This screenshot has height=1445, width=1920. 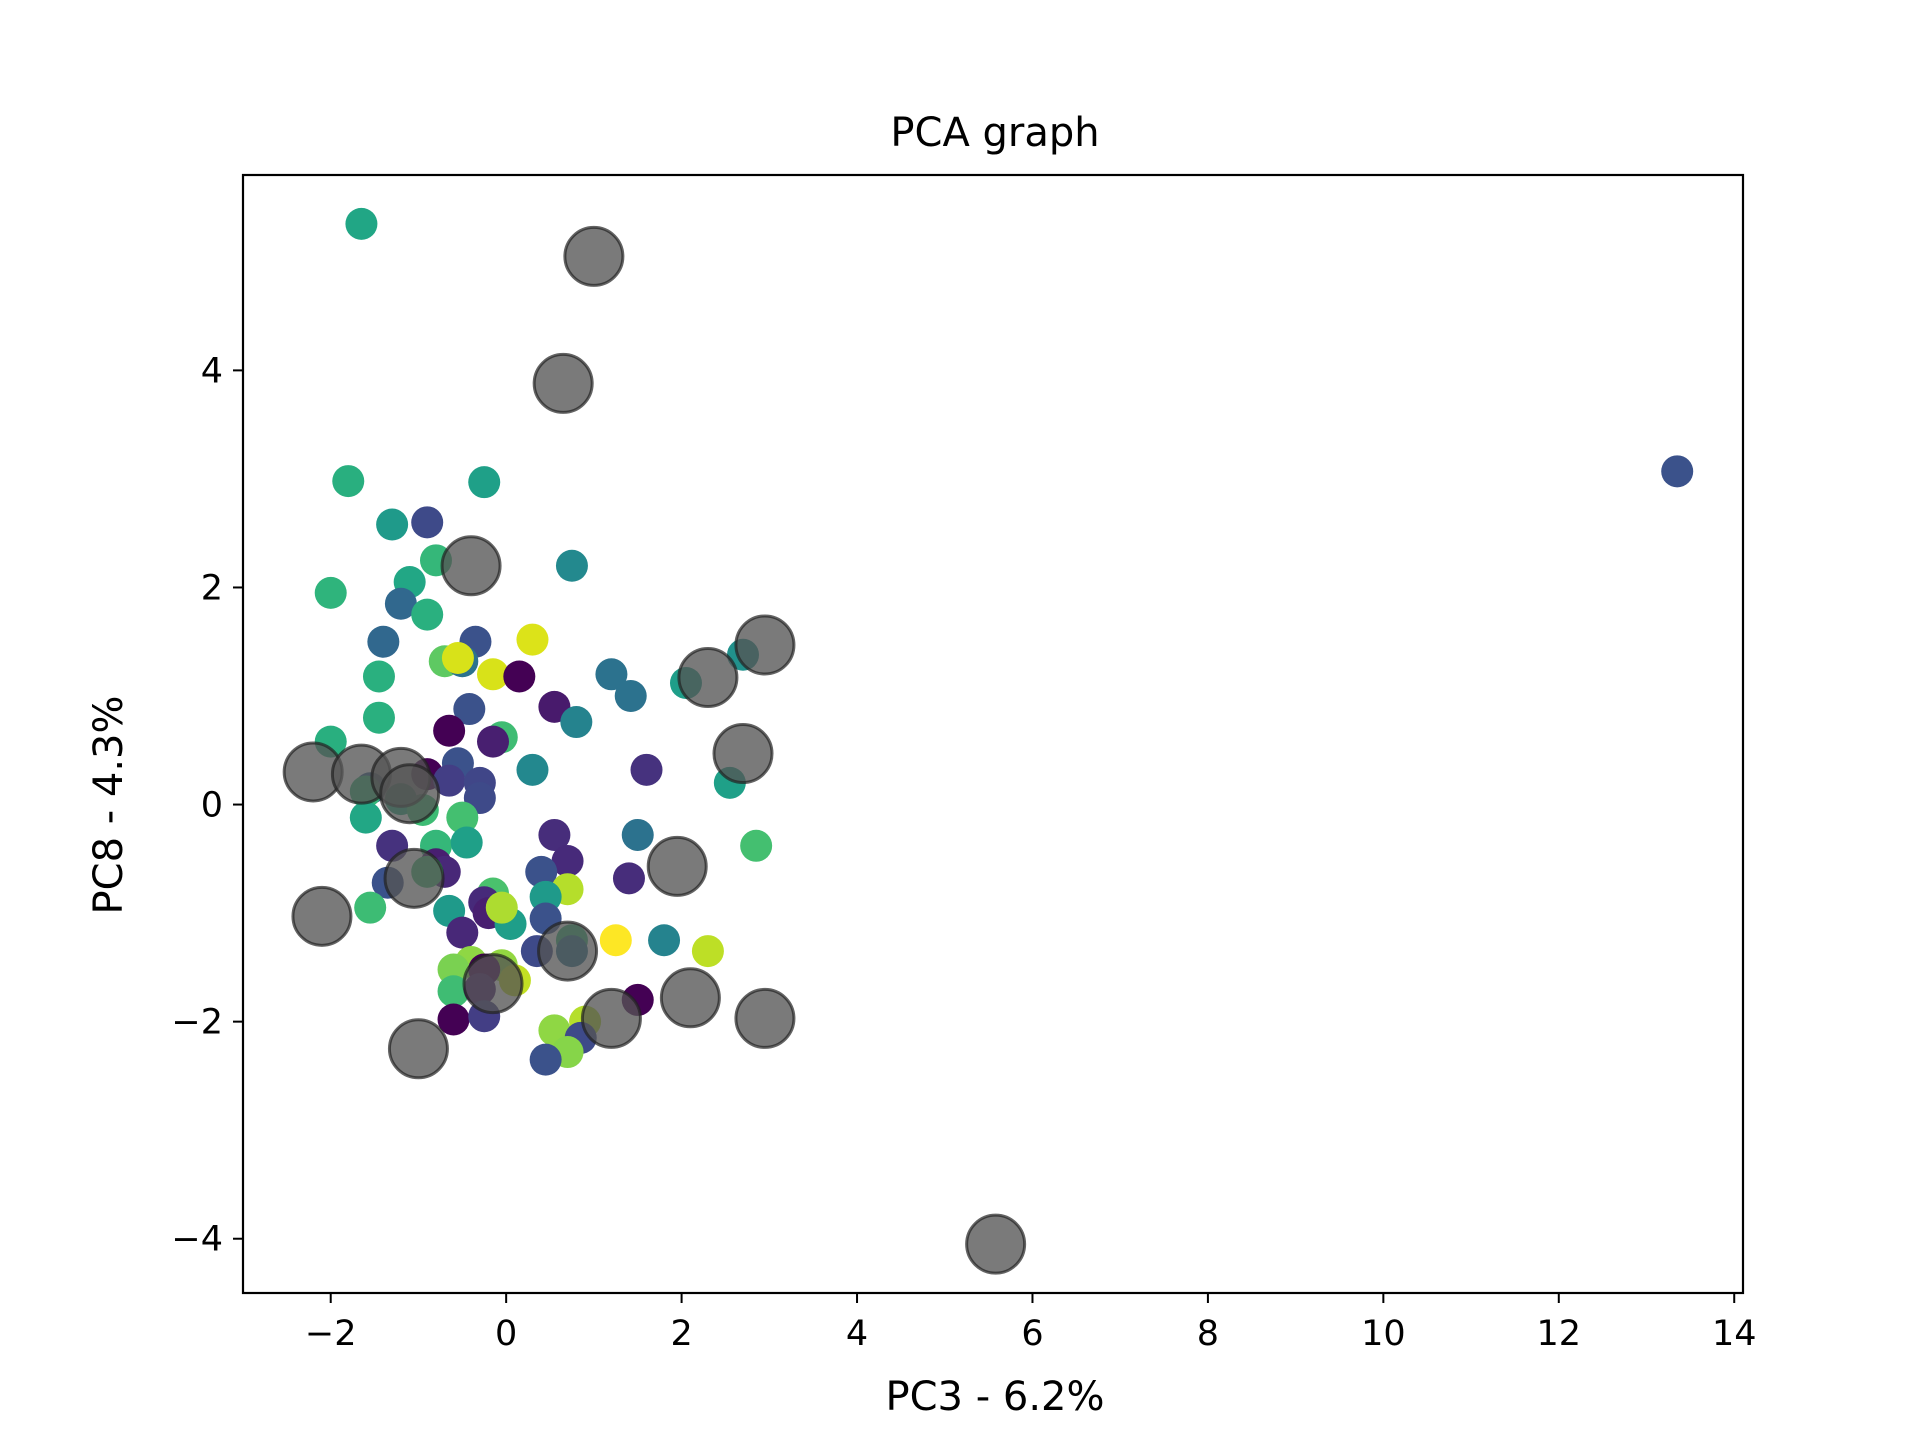 I want to click on y-axis-label: PC8 - 4.3%, so click(x=109, y=805).